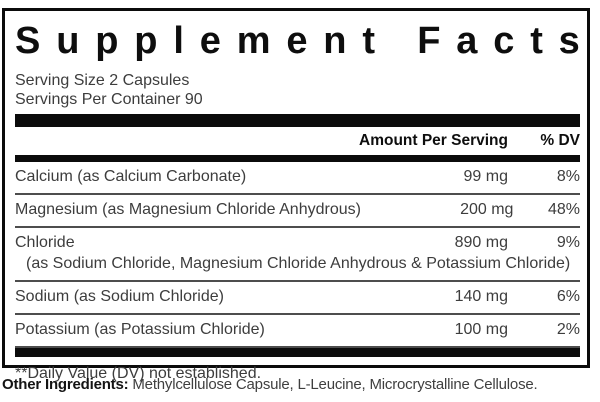  What do you see at coordinates (297, 120) in the screenshot?
I see `divider-bar-top` at bounding box center [297, 120].